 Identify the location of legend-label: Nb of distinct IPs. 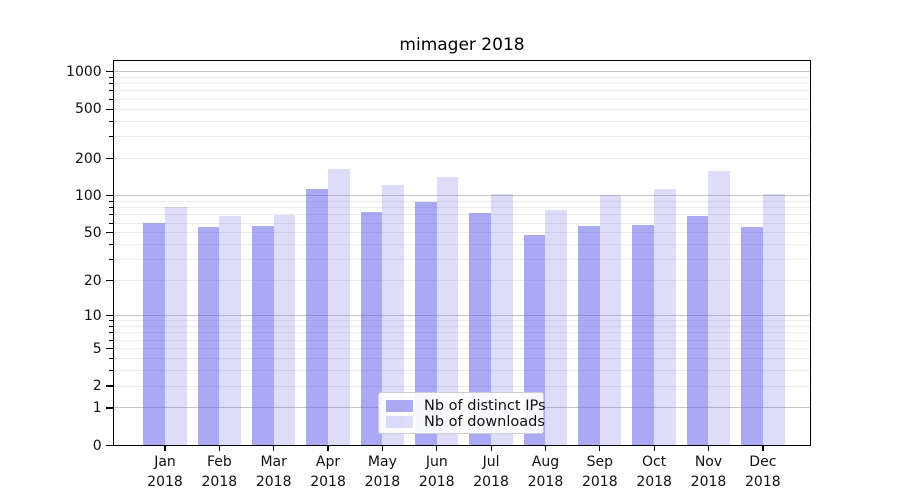
(485, 405).